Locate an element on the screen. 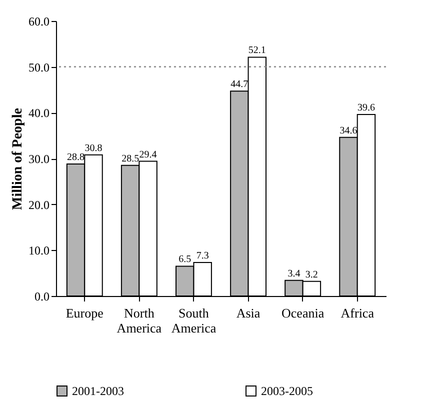 Image resolution: width=425 pixels, height=419 pixels. data-label: 39.6 is located at coordinates (366, 108).